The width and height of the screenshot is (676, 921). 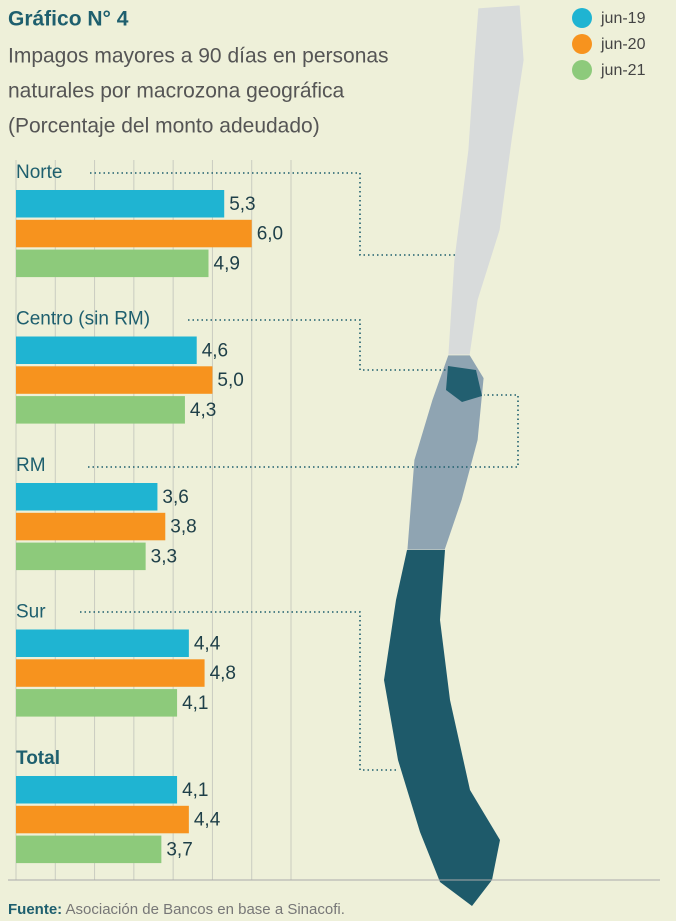 I want to click on value-label: 5,0, so click(x=230, y=380).